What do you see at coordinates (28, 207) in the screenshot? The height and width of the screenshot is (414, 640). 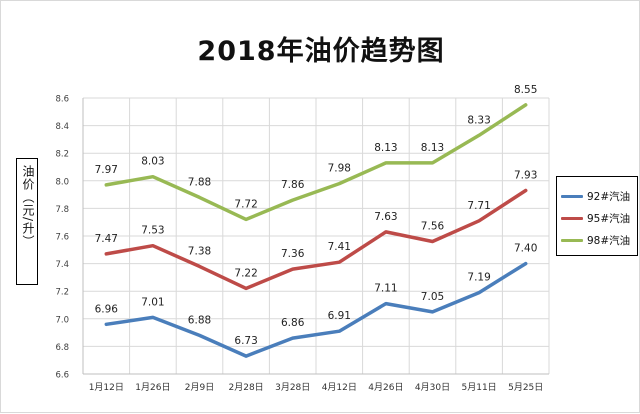 I see `y-axis-label: 油价（元/升）` at bounding box center [28, 207].